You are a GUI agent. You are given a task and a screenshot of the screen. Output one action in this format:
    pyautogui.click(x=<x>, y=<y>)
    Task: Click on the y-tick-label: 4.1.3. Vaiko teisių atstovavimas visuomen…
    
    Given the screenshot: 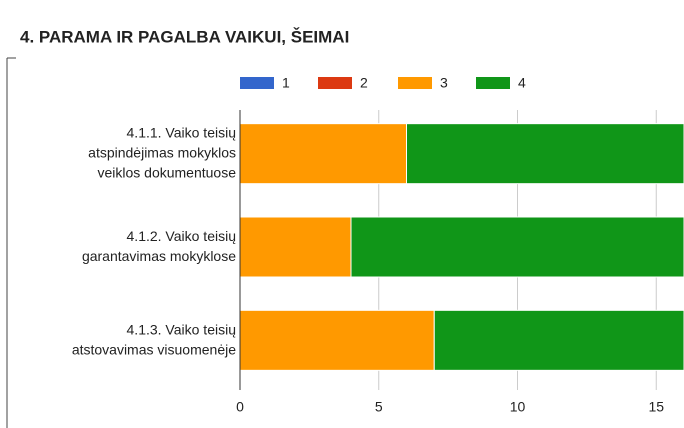 What is the action you would take?
    pyautogui.click(x=154, y=339)
    